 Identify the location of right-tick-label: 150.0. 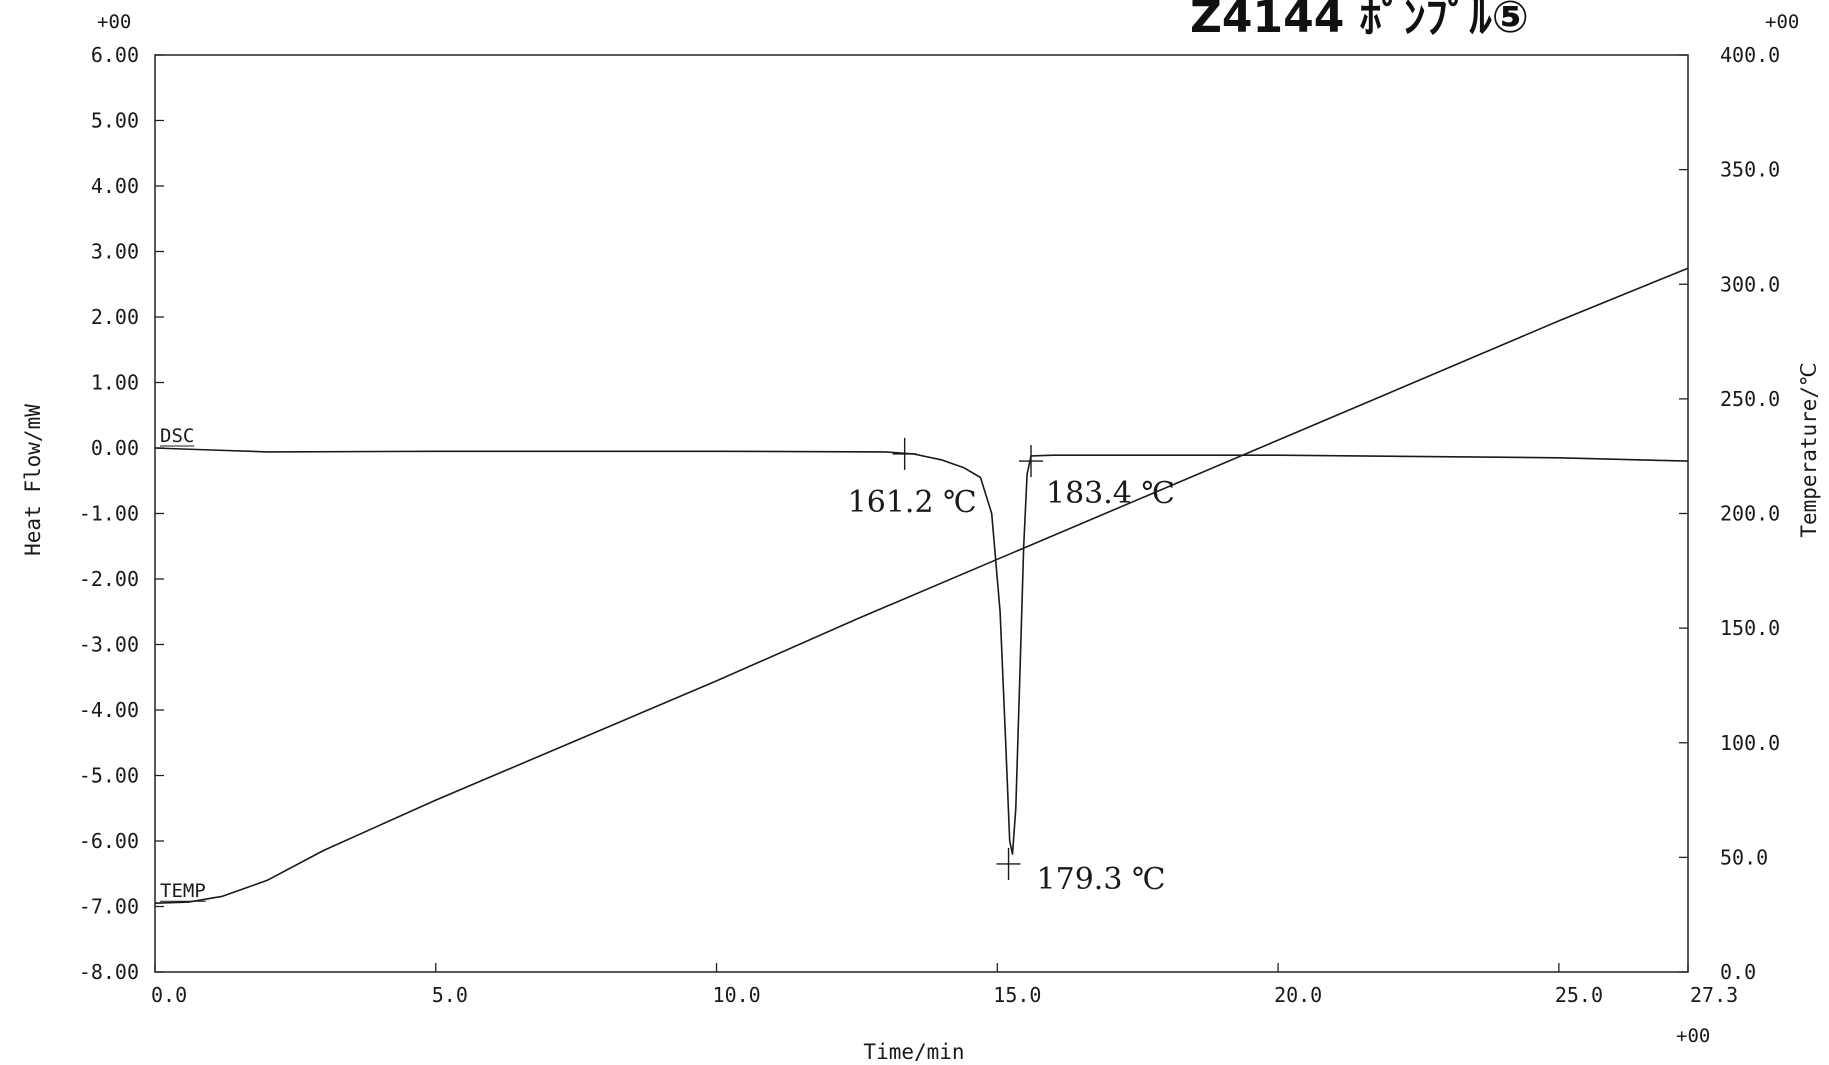
(1750, 628).